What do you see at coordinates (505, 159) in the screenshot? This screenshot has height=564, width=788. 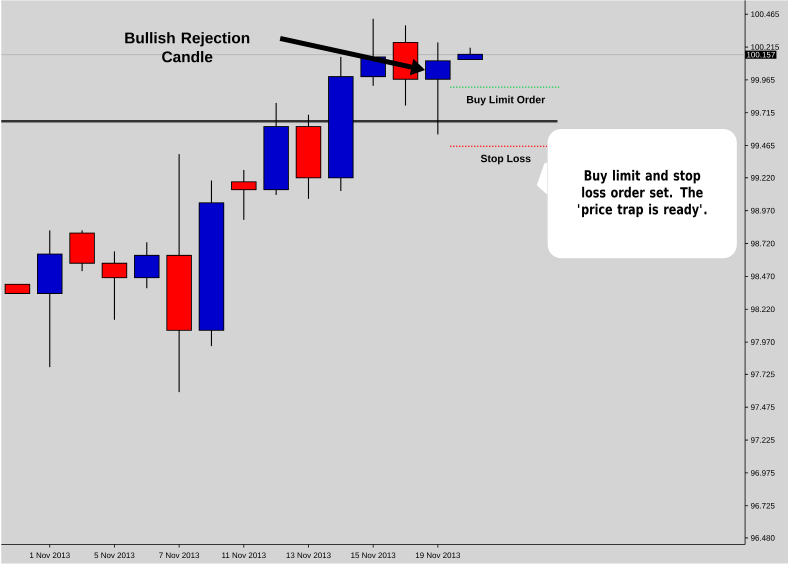 I see `ref-line-label: Stop Loss` at bounding box center [505, 159].